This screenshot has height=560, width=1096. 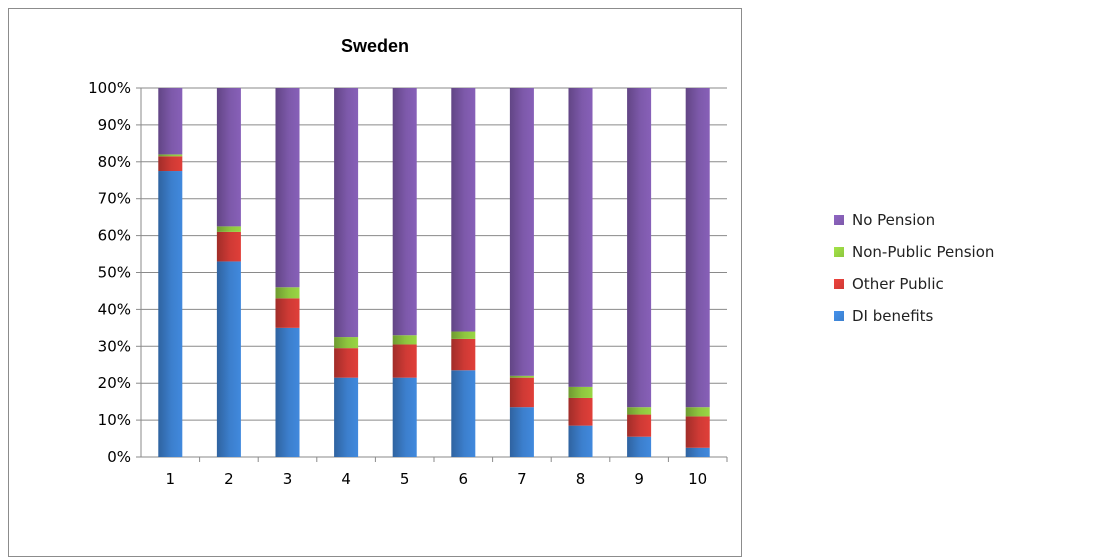 I want to click on x-tick-label: 5, so click(x=405, y=479).